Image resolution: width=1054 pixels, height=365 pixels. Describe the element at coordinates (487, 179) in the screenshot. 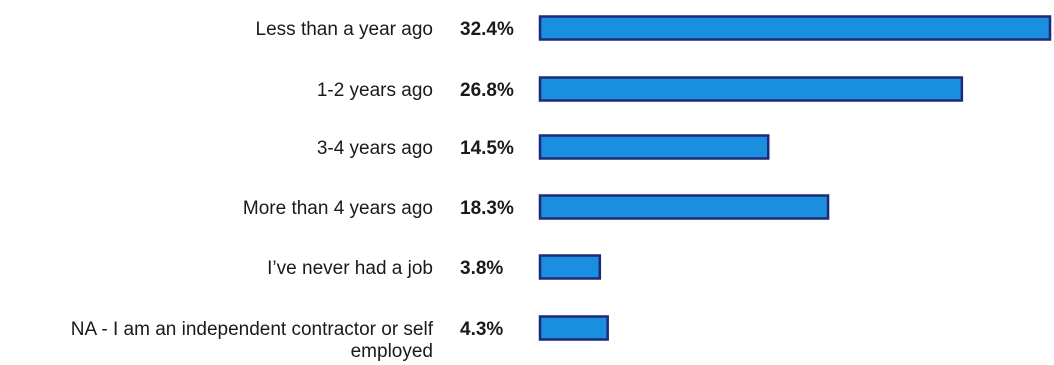

I see `value-labels: 32.4% 26.8% 14.5% 18.3% 3.8% 4.3%` at that location.